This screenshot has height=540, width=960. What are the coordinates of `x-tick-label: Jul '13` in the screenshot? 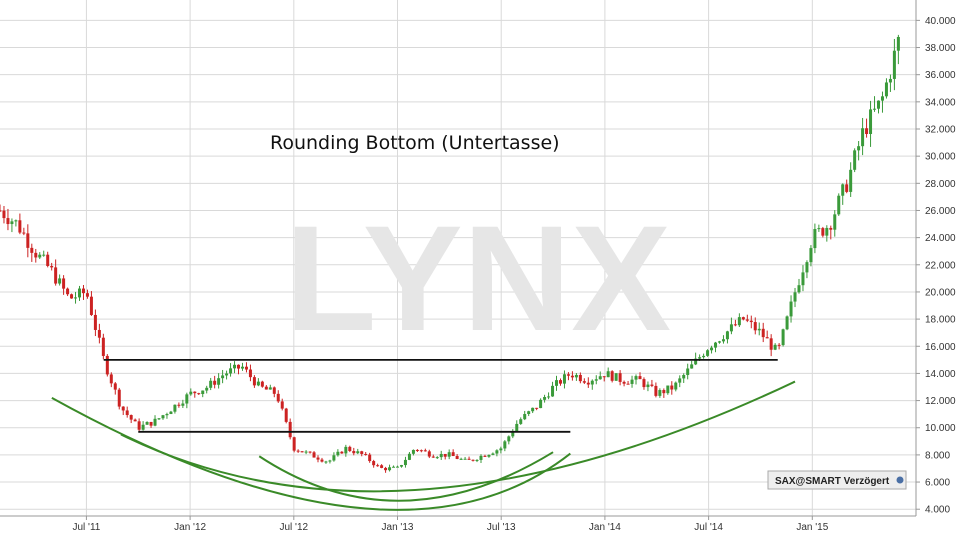 It's located at (501, 527).